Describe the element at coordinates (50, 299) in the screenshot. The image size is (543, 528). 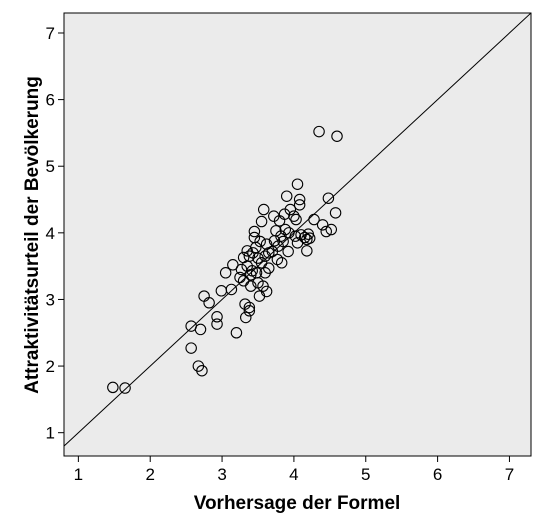
I see `y-tick-label: 3` at that location.